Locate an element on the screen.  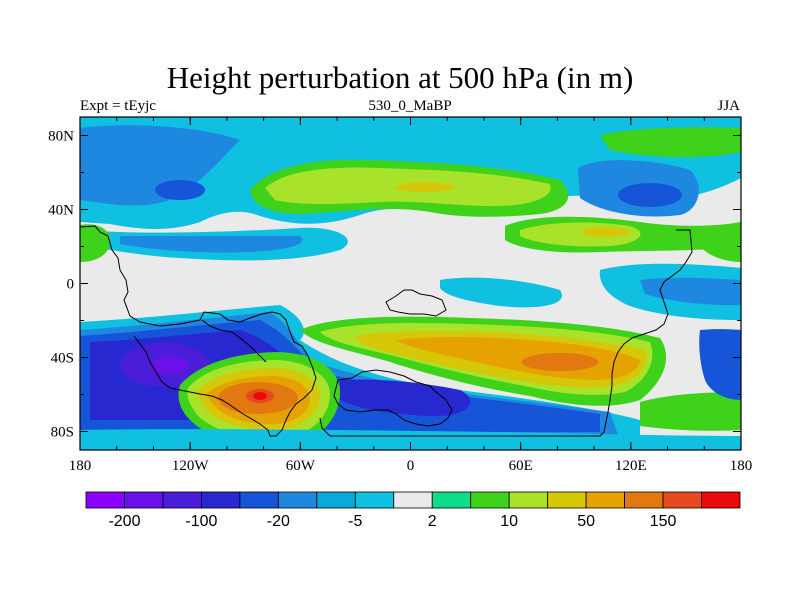
x-tick-label: 120W is located at coordinates (191, 466).